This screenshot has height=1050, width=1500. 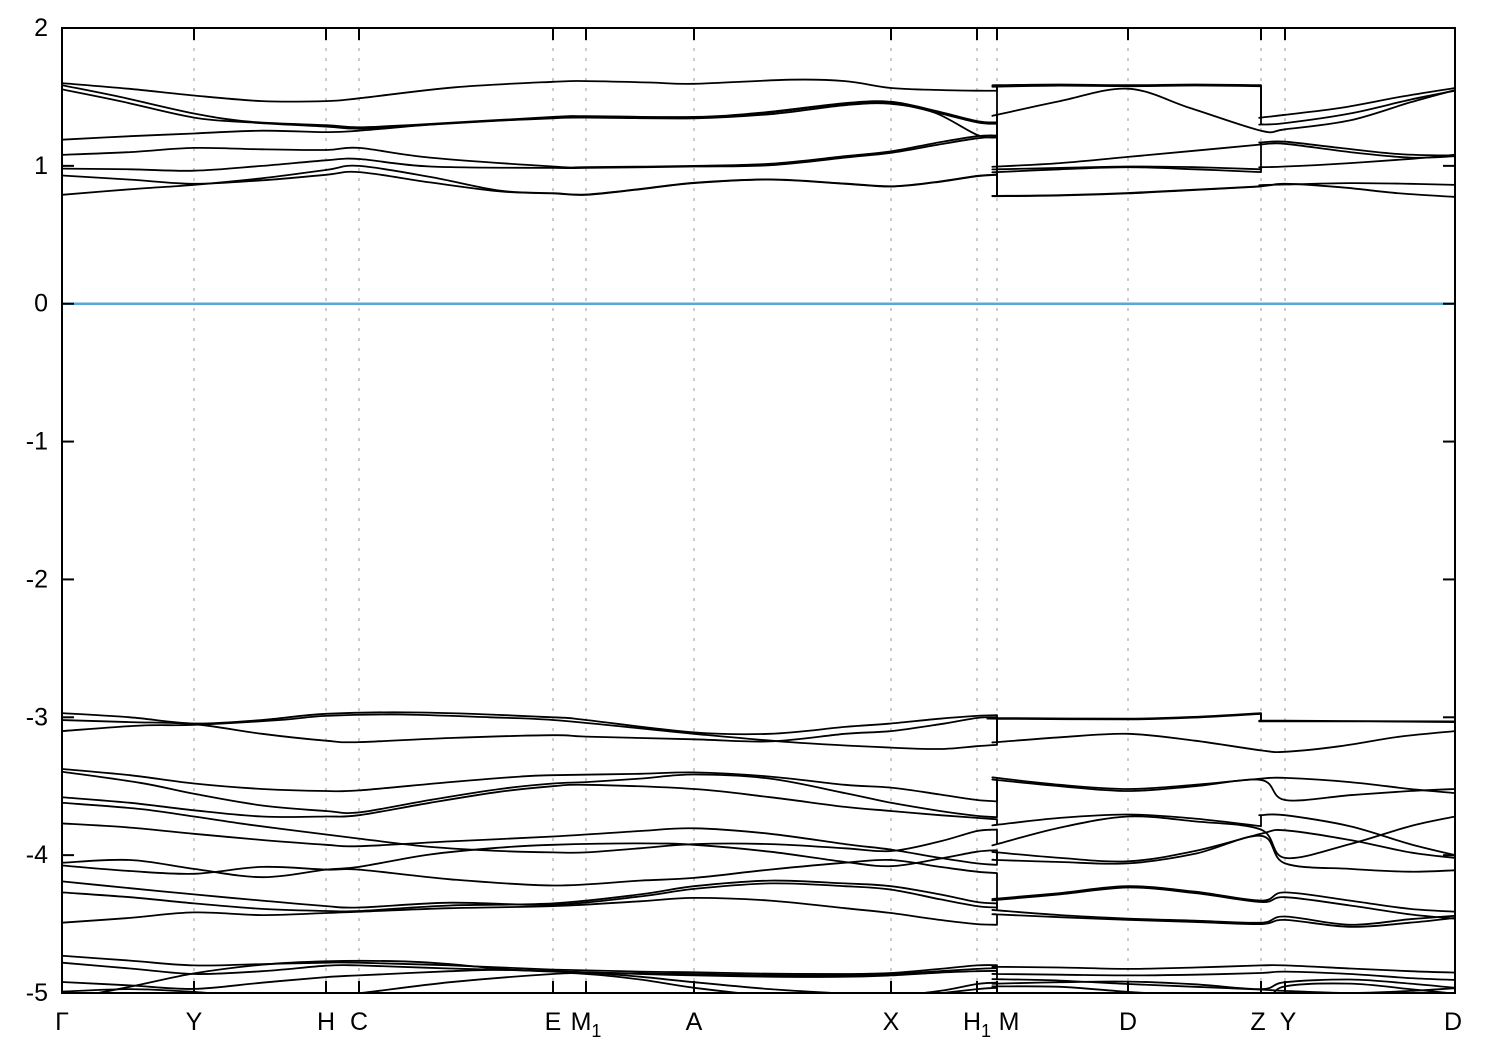 What do you see at coordinates (41, 28) in the screenshot?
I see `y-axis-label-2: 2` at bounding box center [41, 28].